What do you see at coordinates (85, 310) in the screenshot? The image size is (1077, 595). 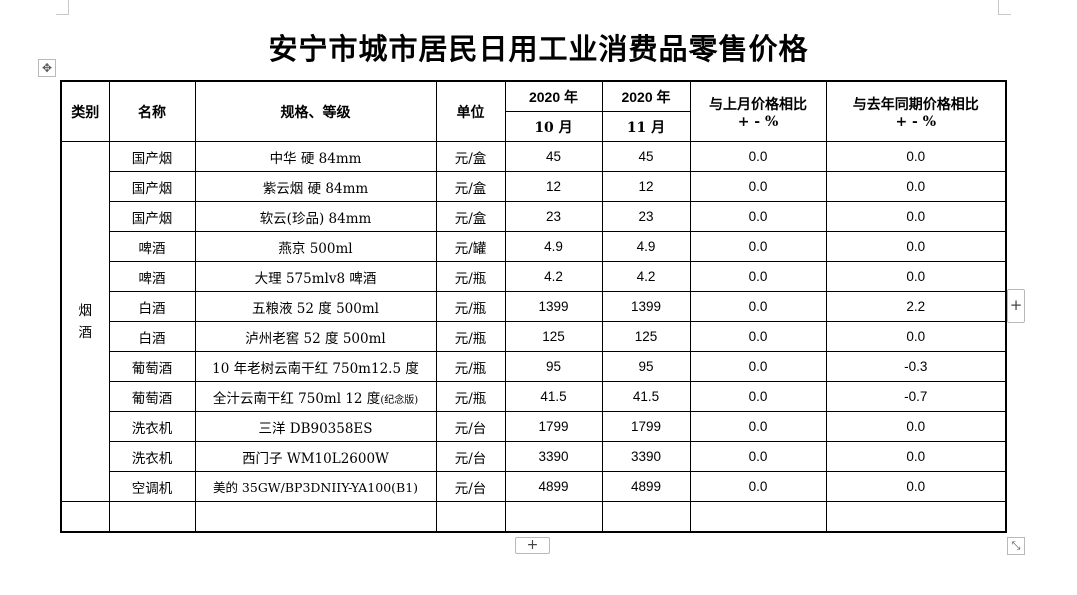 I see `category-char: 烟` at bounding box center [85, 310].